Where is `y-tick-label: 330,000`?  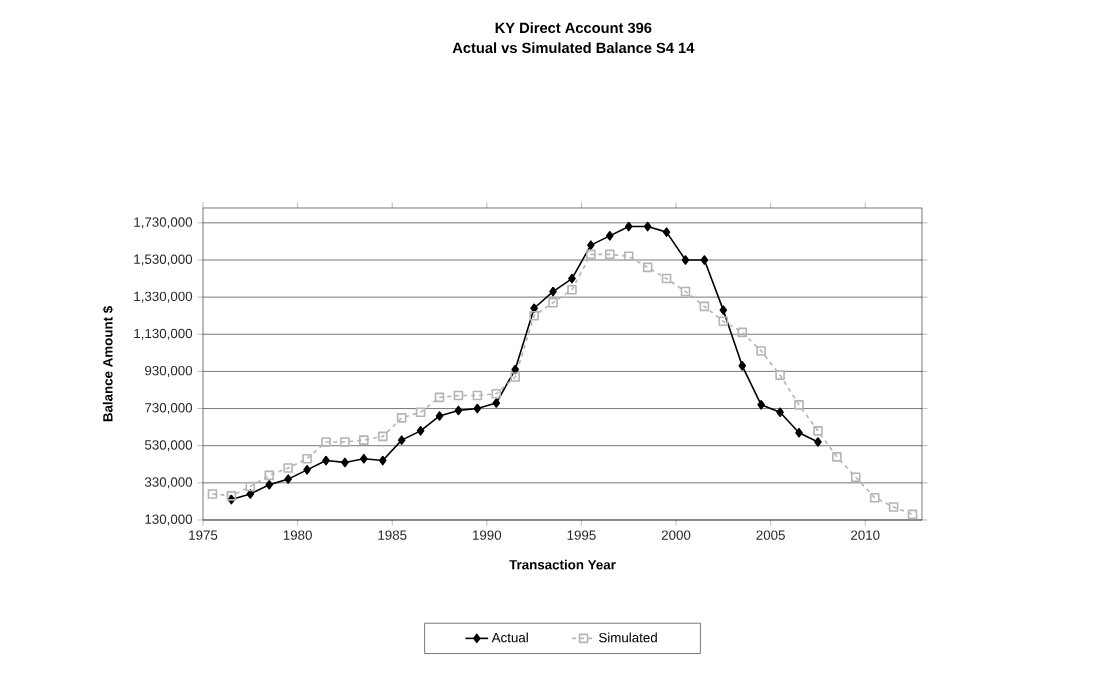
y-tick-label: 330,000 is located at coordinates (168, 483).